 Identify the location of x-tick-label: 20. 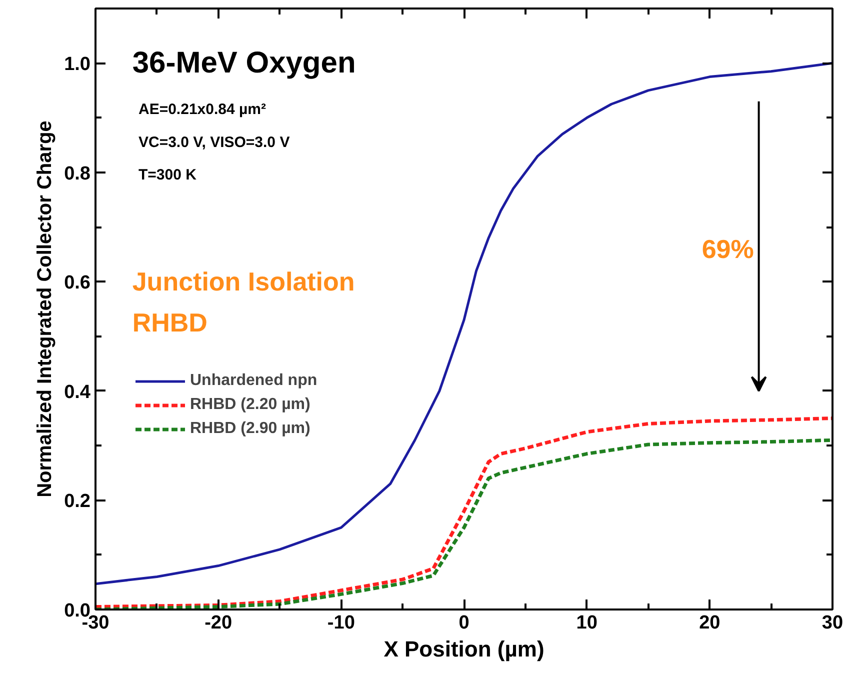
(709, 623).